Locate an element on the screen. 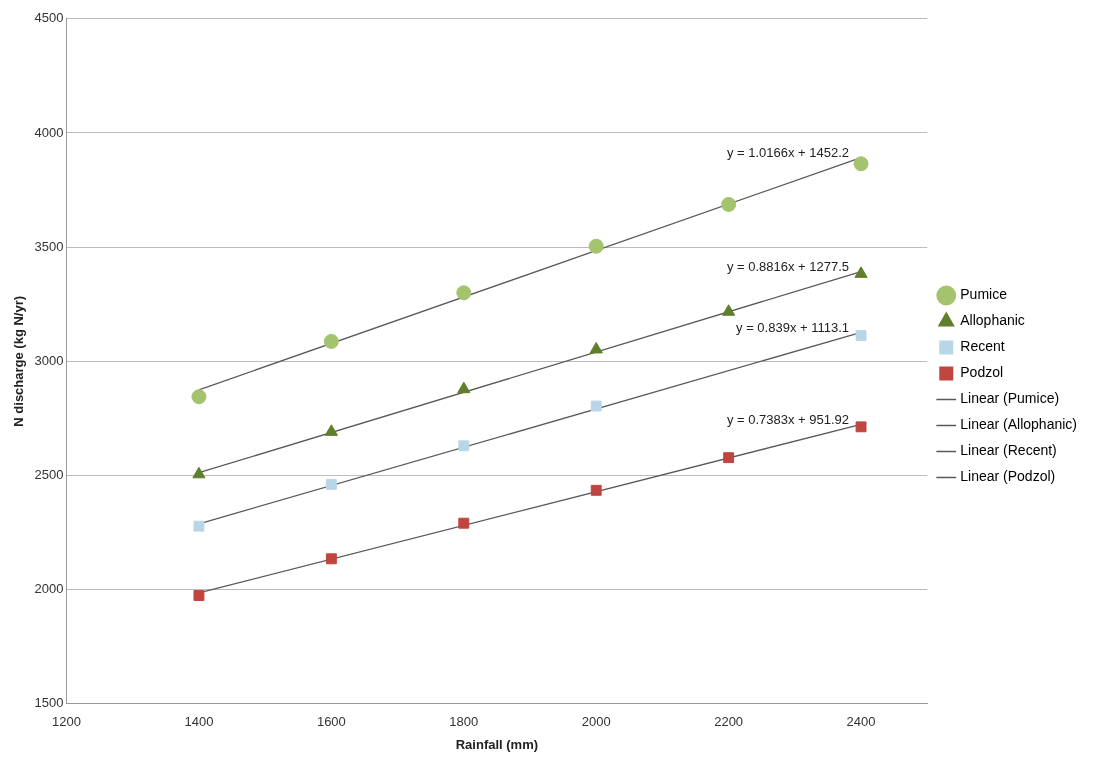  annotation: y = 0.7383x + 951.92 is located at coordinates (788, 419).